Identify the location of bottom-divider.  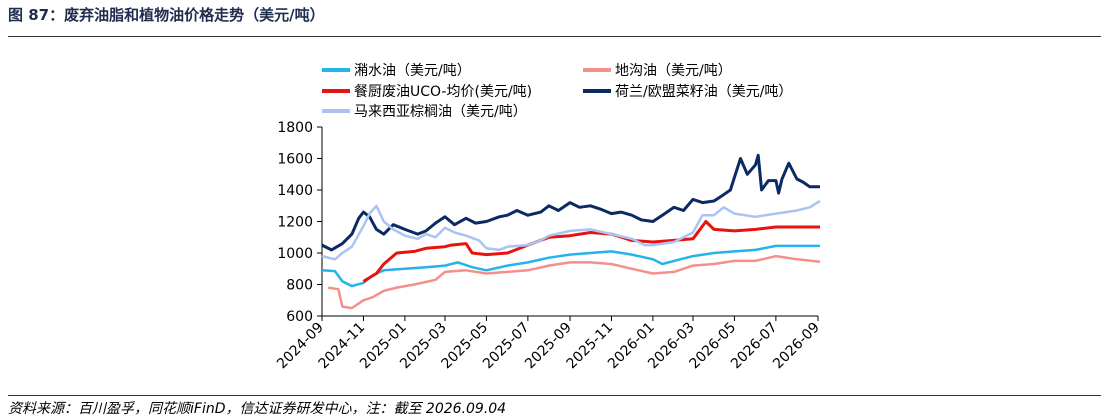
(554, 395).